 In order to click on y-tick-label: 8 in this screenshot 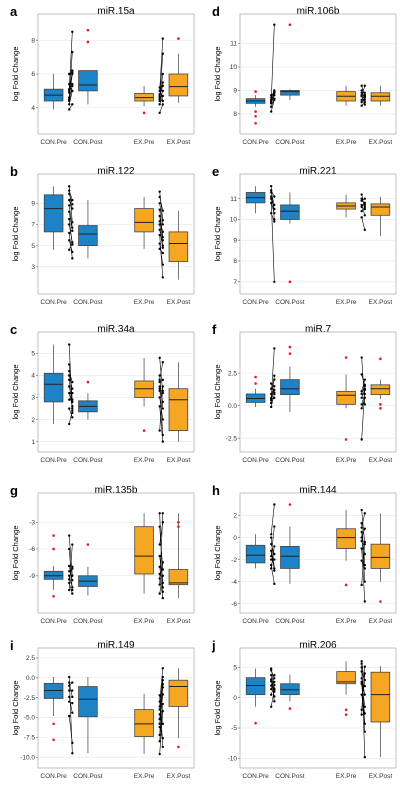, I will do `click(33, 40)`.